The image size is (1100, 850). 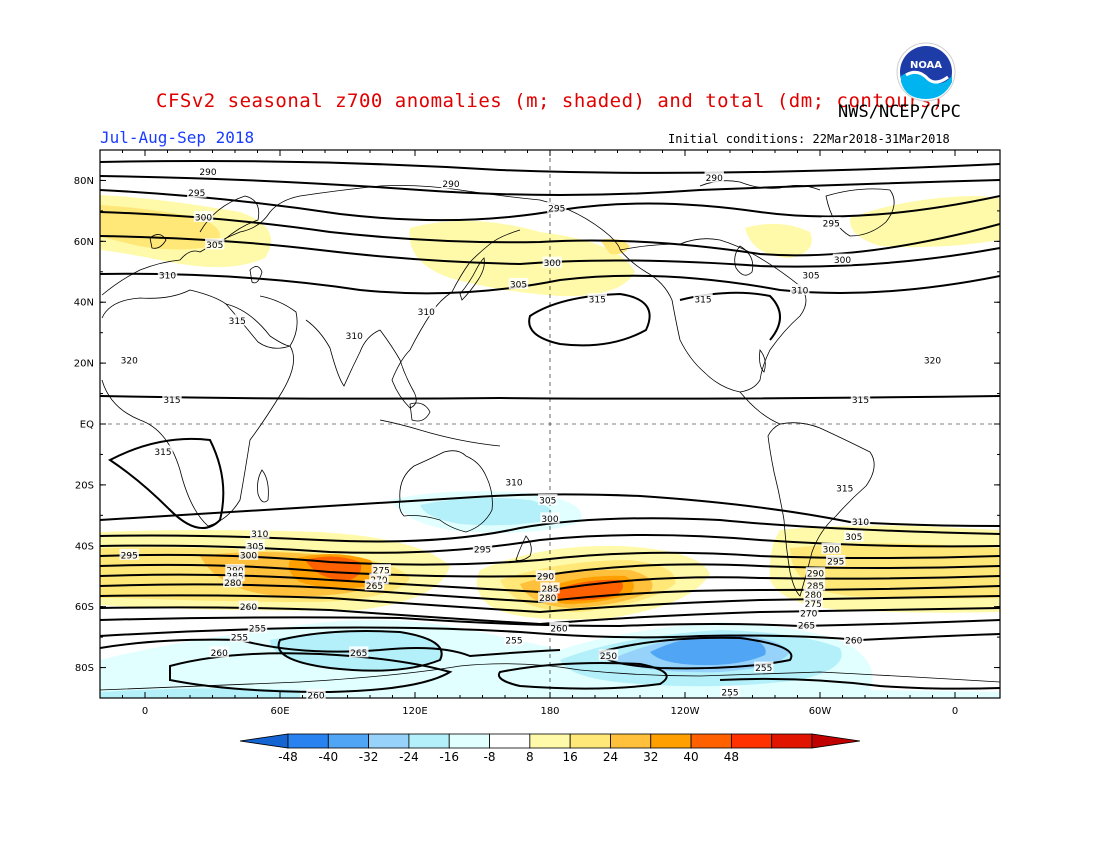 What do you see at coordinates (836, 741) in the screenshot?
I see `colorbar-arrow-high` at bounding box center [836, 741].